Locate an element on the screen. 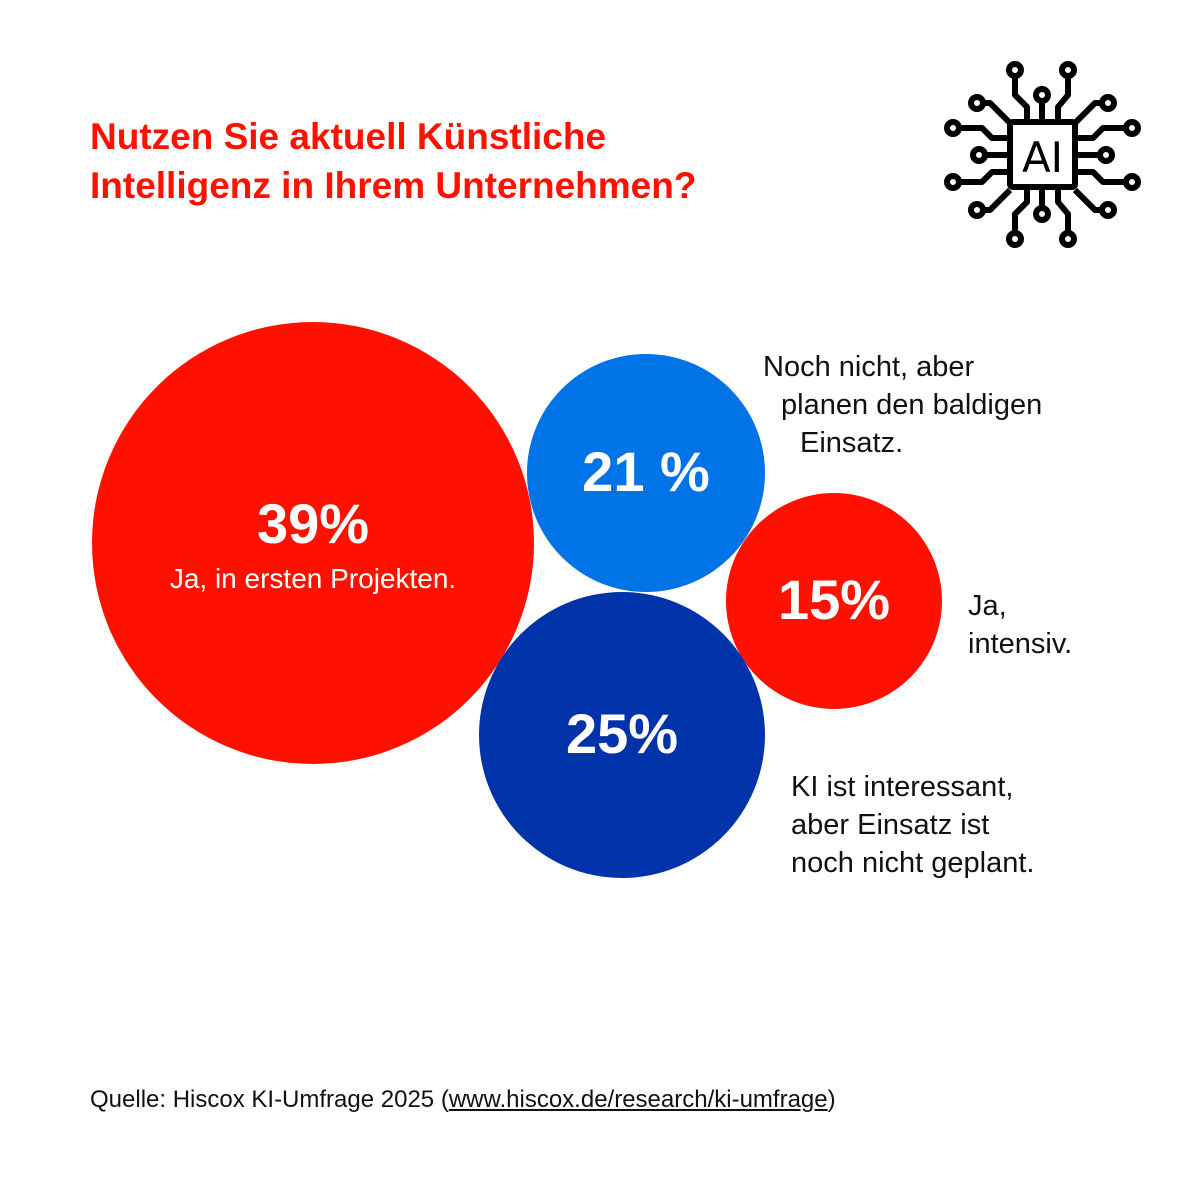 The height and width of the screenshot is (1200, 1200). title-line-2: Intelligenz in Ihrem Unternehmen? is located at coordinates (393, 185).